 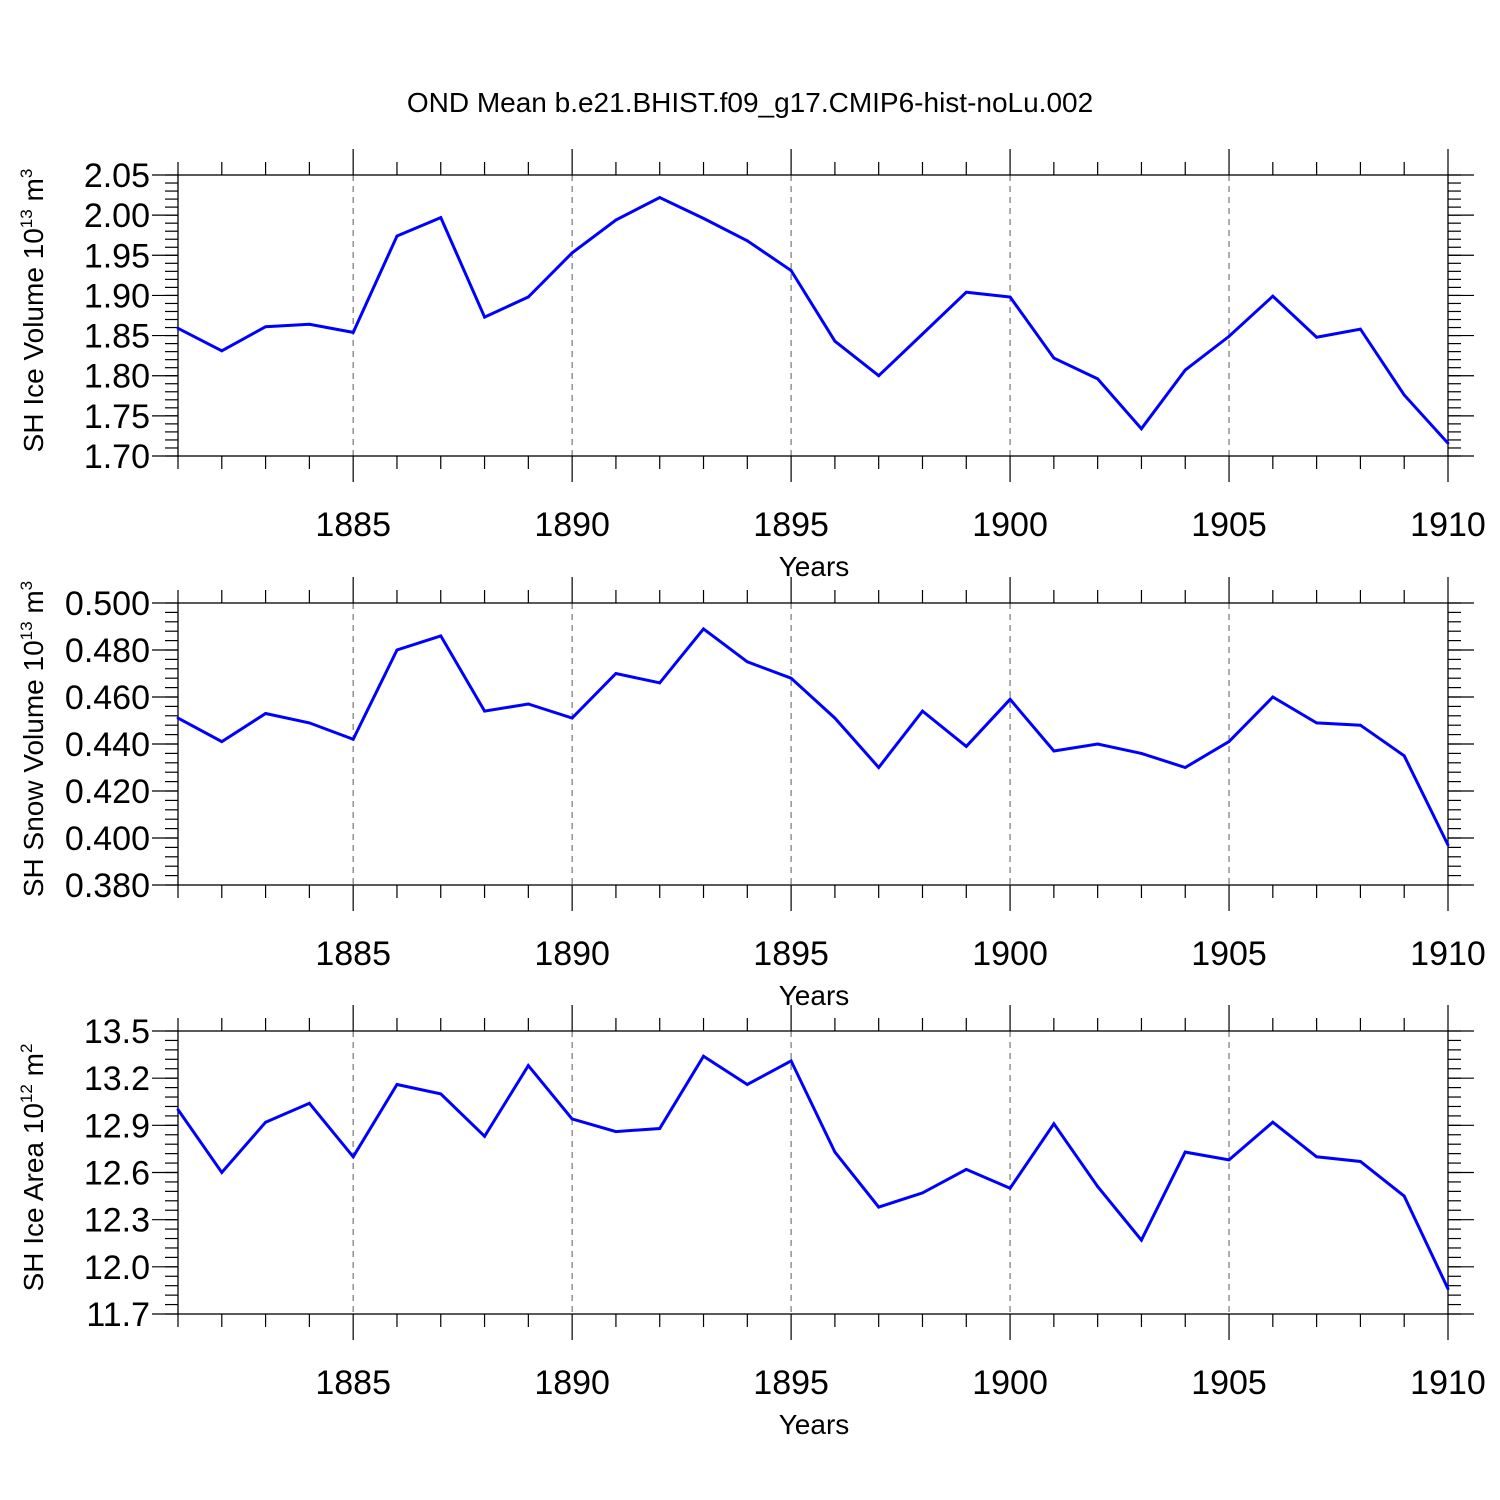 I want to click on y-tick-label: 2.05, so click(x=117, y=176).